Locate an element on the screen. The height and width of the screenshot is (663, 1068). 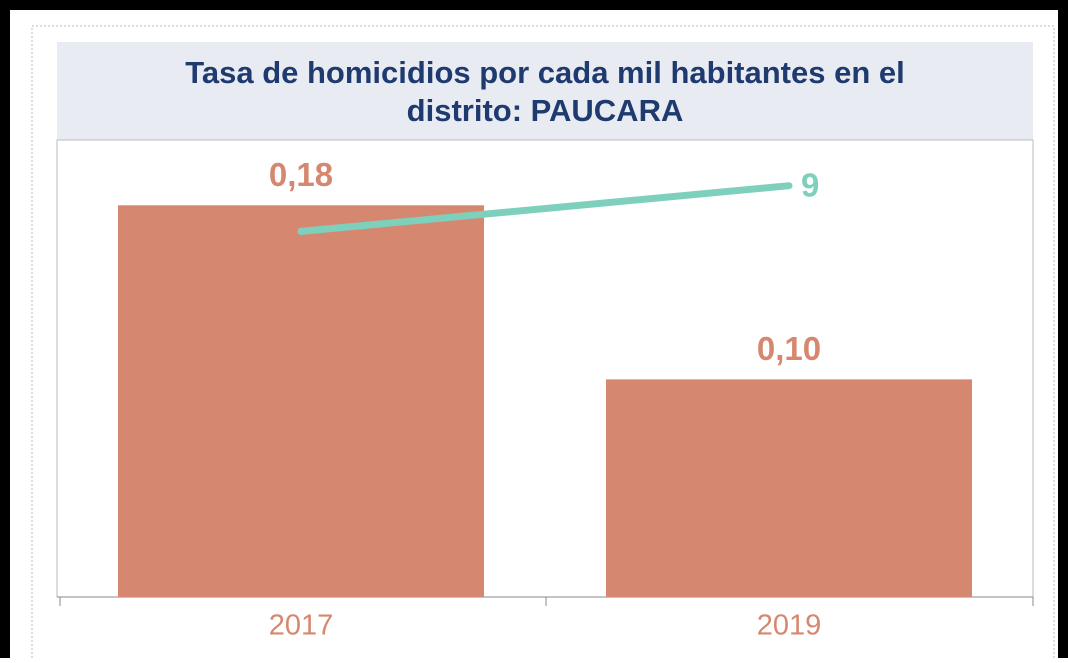
data-label: 0,10 is located at coordinates (789, 348).